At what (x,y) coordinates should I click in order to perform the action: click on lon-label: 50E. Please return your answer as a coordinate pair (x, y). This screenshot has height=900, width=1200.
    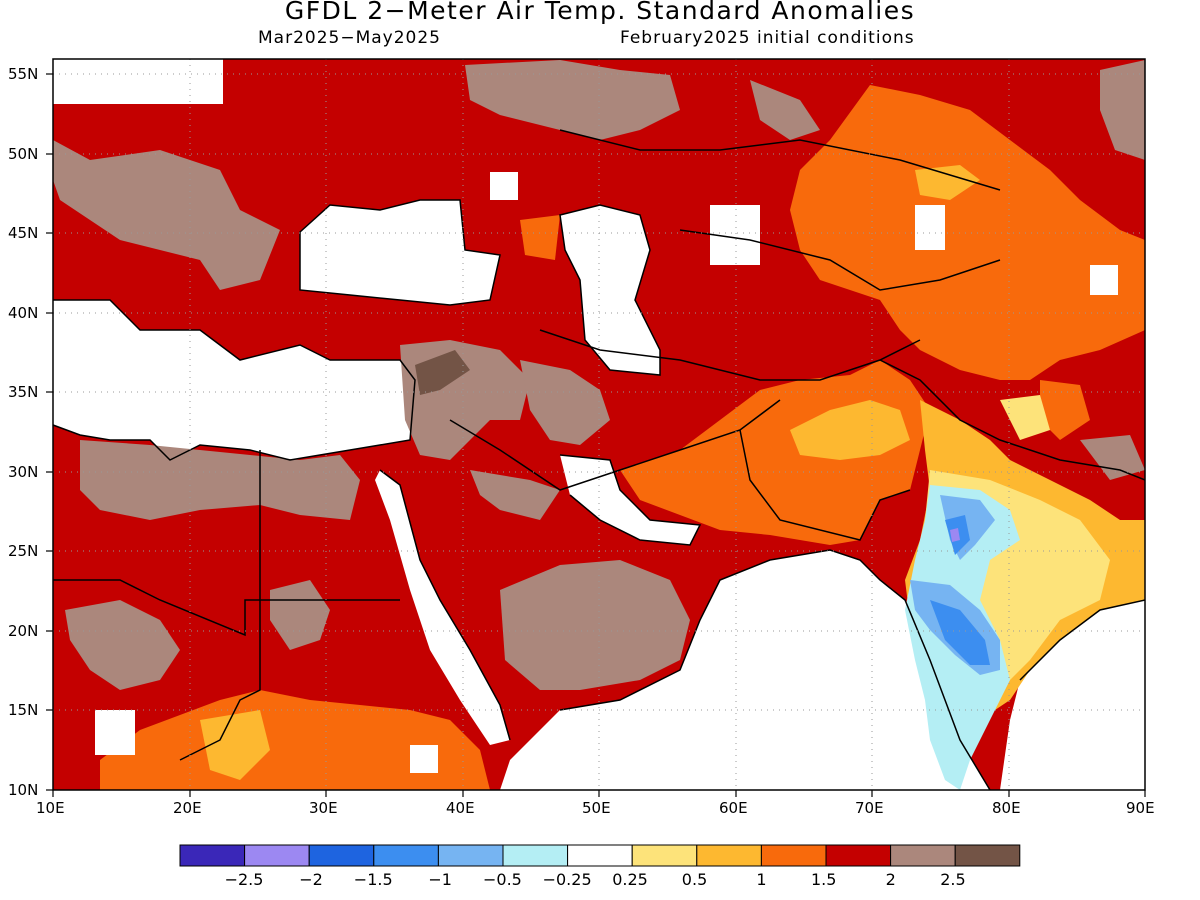
    Looking at the image, I should click on (596, 808).